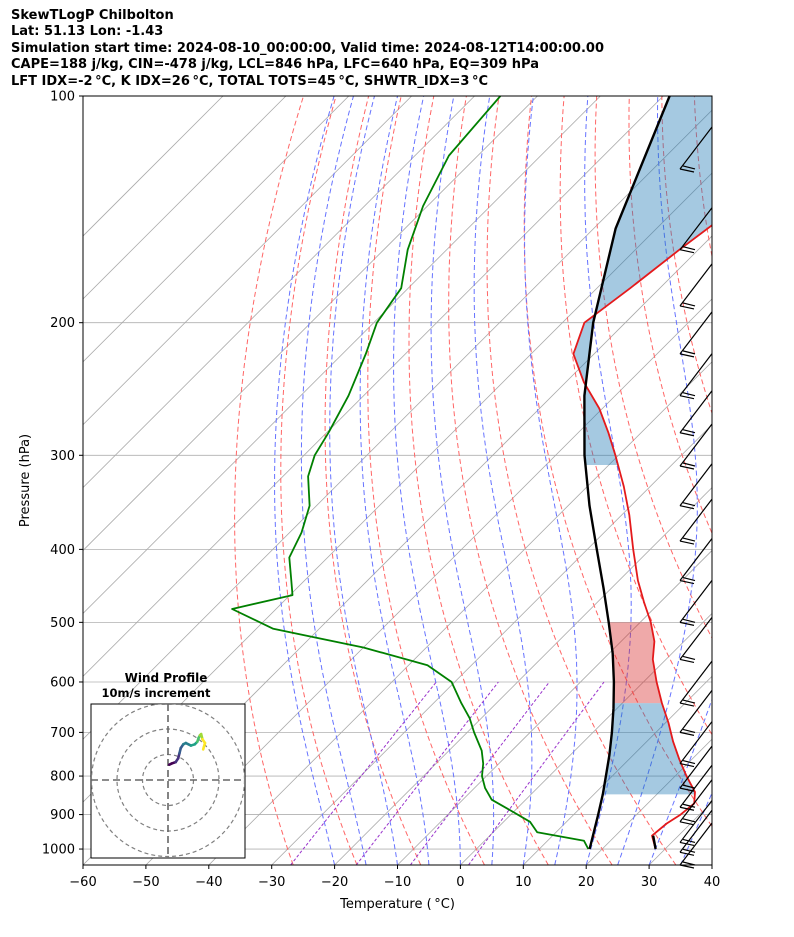 Image resolution: width=794 pixels, height=937 pixels. I want to click on temperature-line, so click(642, 537).